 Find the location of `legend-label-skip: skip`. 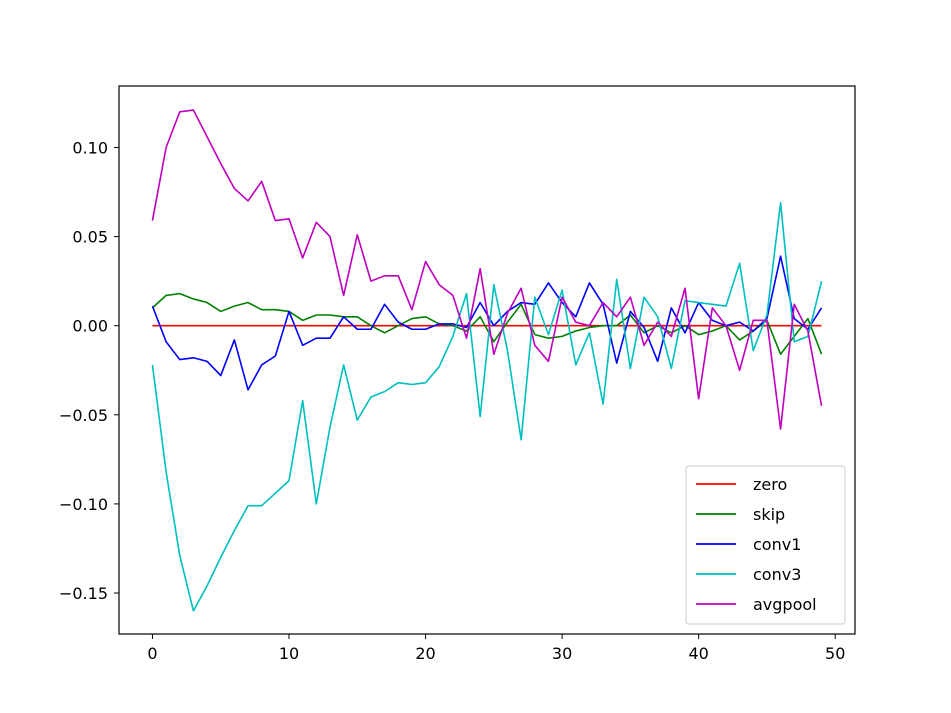

legend-label-skip: skip is located at coordinates (769, 514).